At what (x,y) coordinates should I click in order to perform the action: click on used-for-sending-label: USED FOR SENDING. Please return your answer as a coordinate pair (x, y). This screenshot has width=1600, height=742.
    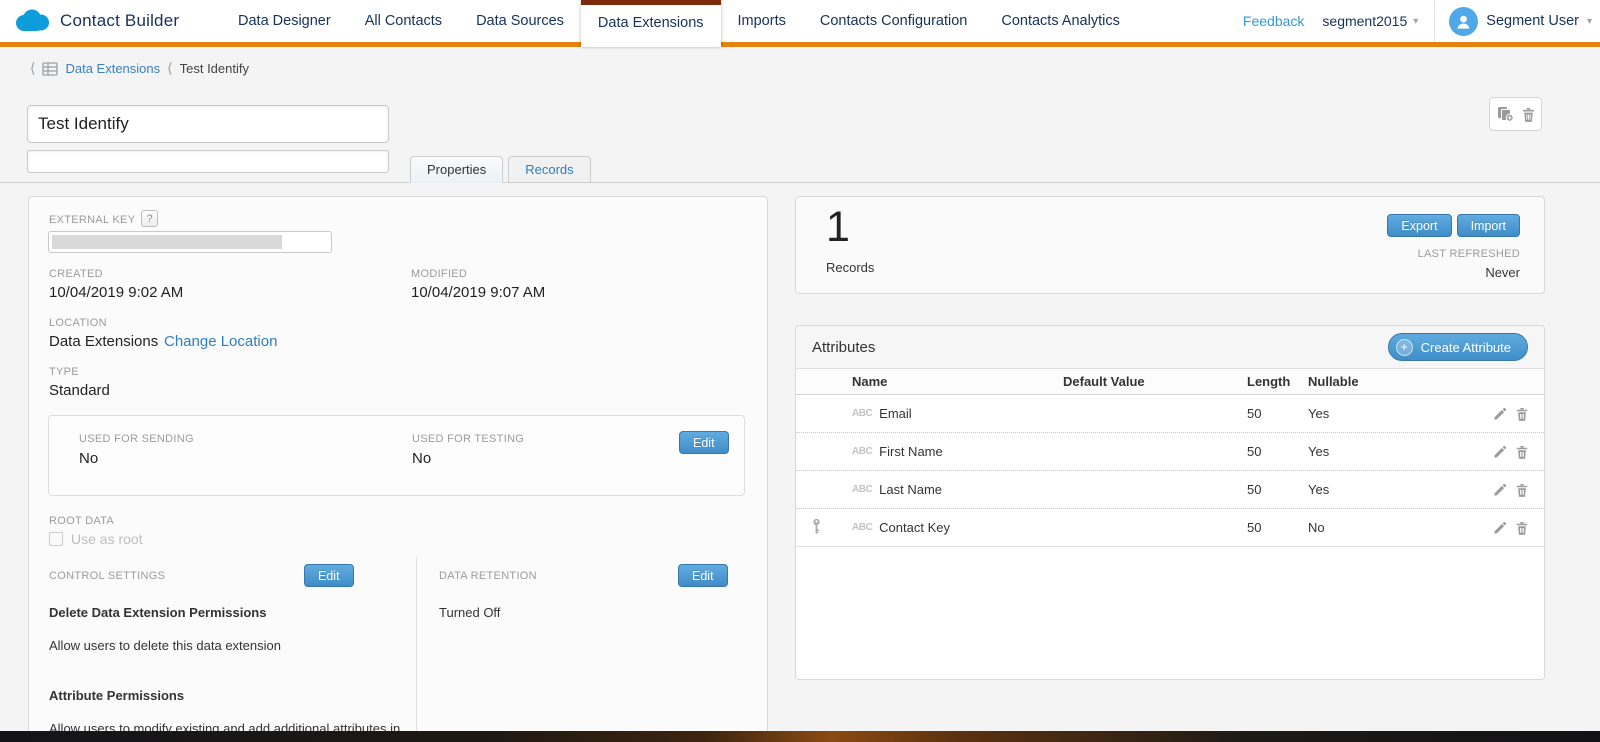
    Looking at the image, I should click on (136, 439).